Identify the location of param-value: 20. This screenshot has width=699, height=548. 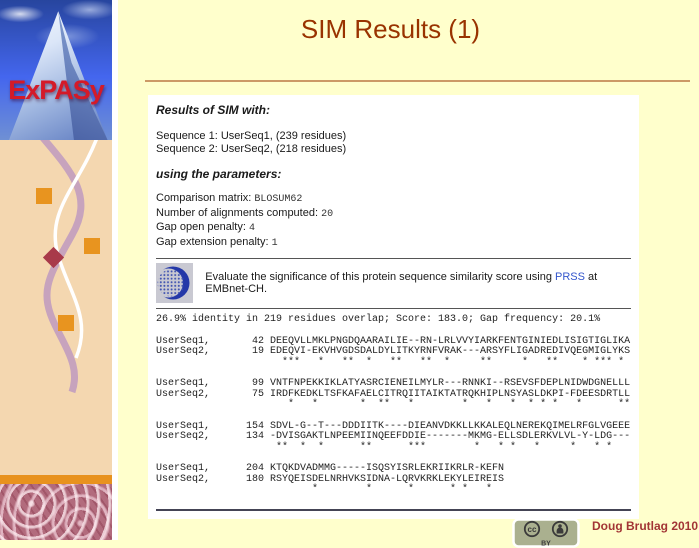
(327, 214).